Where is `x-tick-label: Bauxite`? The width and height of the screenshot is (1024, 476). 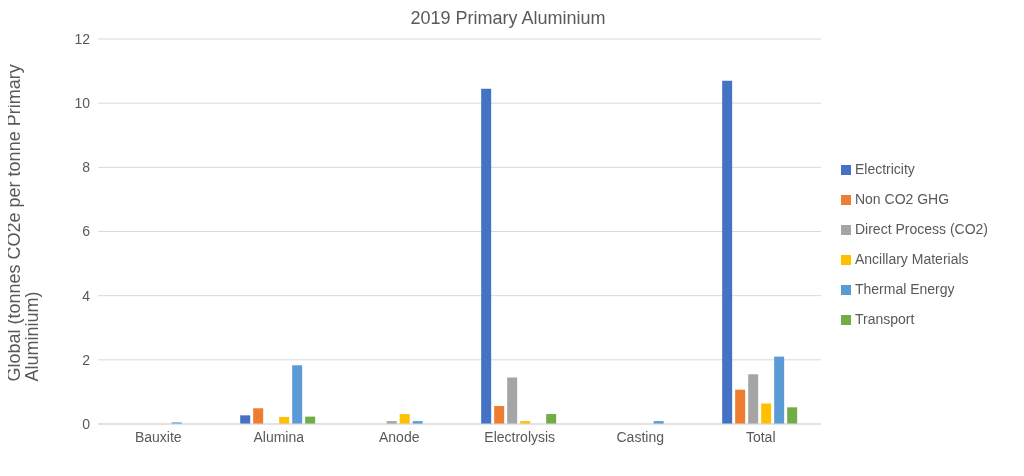
x-tick-label: Bauxite is located at coordinates (158, 436).